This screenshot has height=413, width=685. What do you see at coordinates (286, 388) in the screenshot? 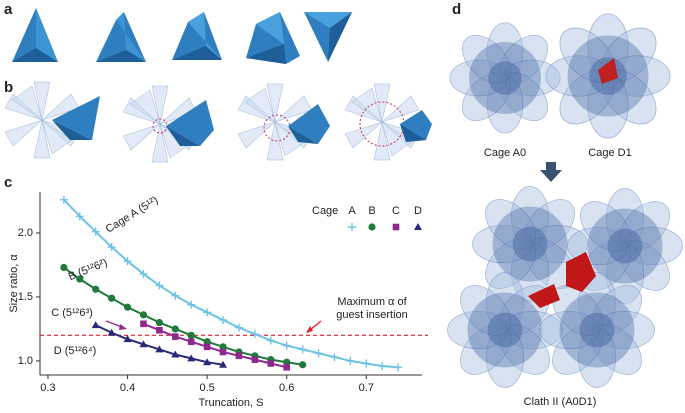
I see `x-tick-label: 0.6` at bounding box center [286, 388].